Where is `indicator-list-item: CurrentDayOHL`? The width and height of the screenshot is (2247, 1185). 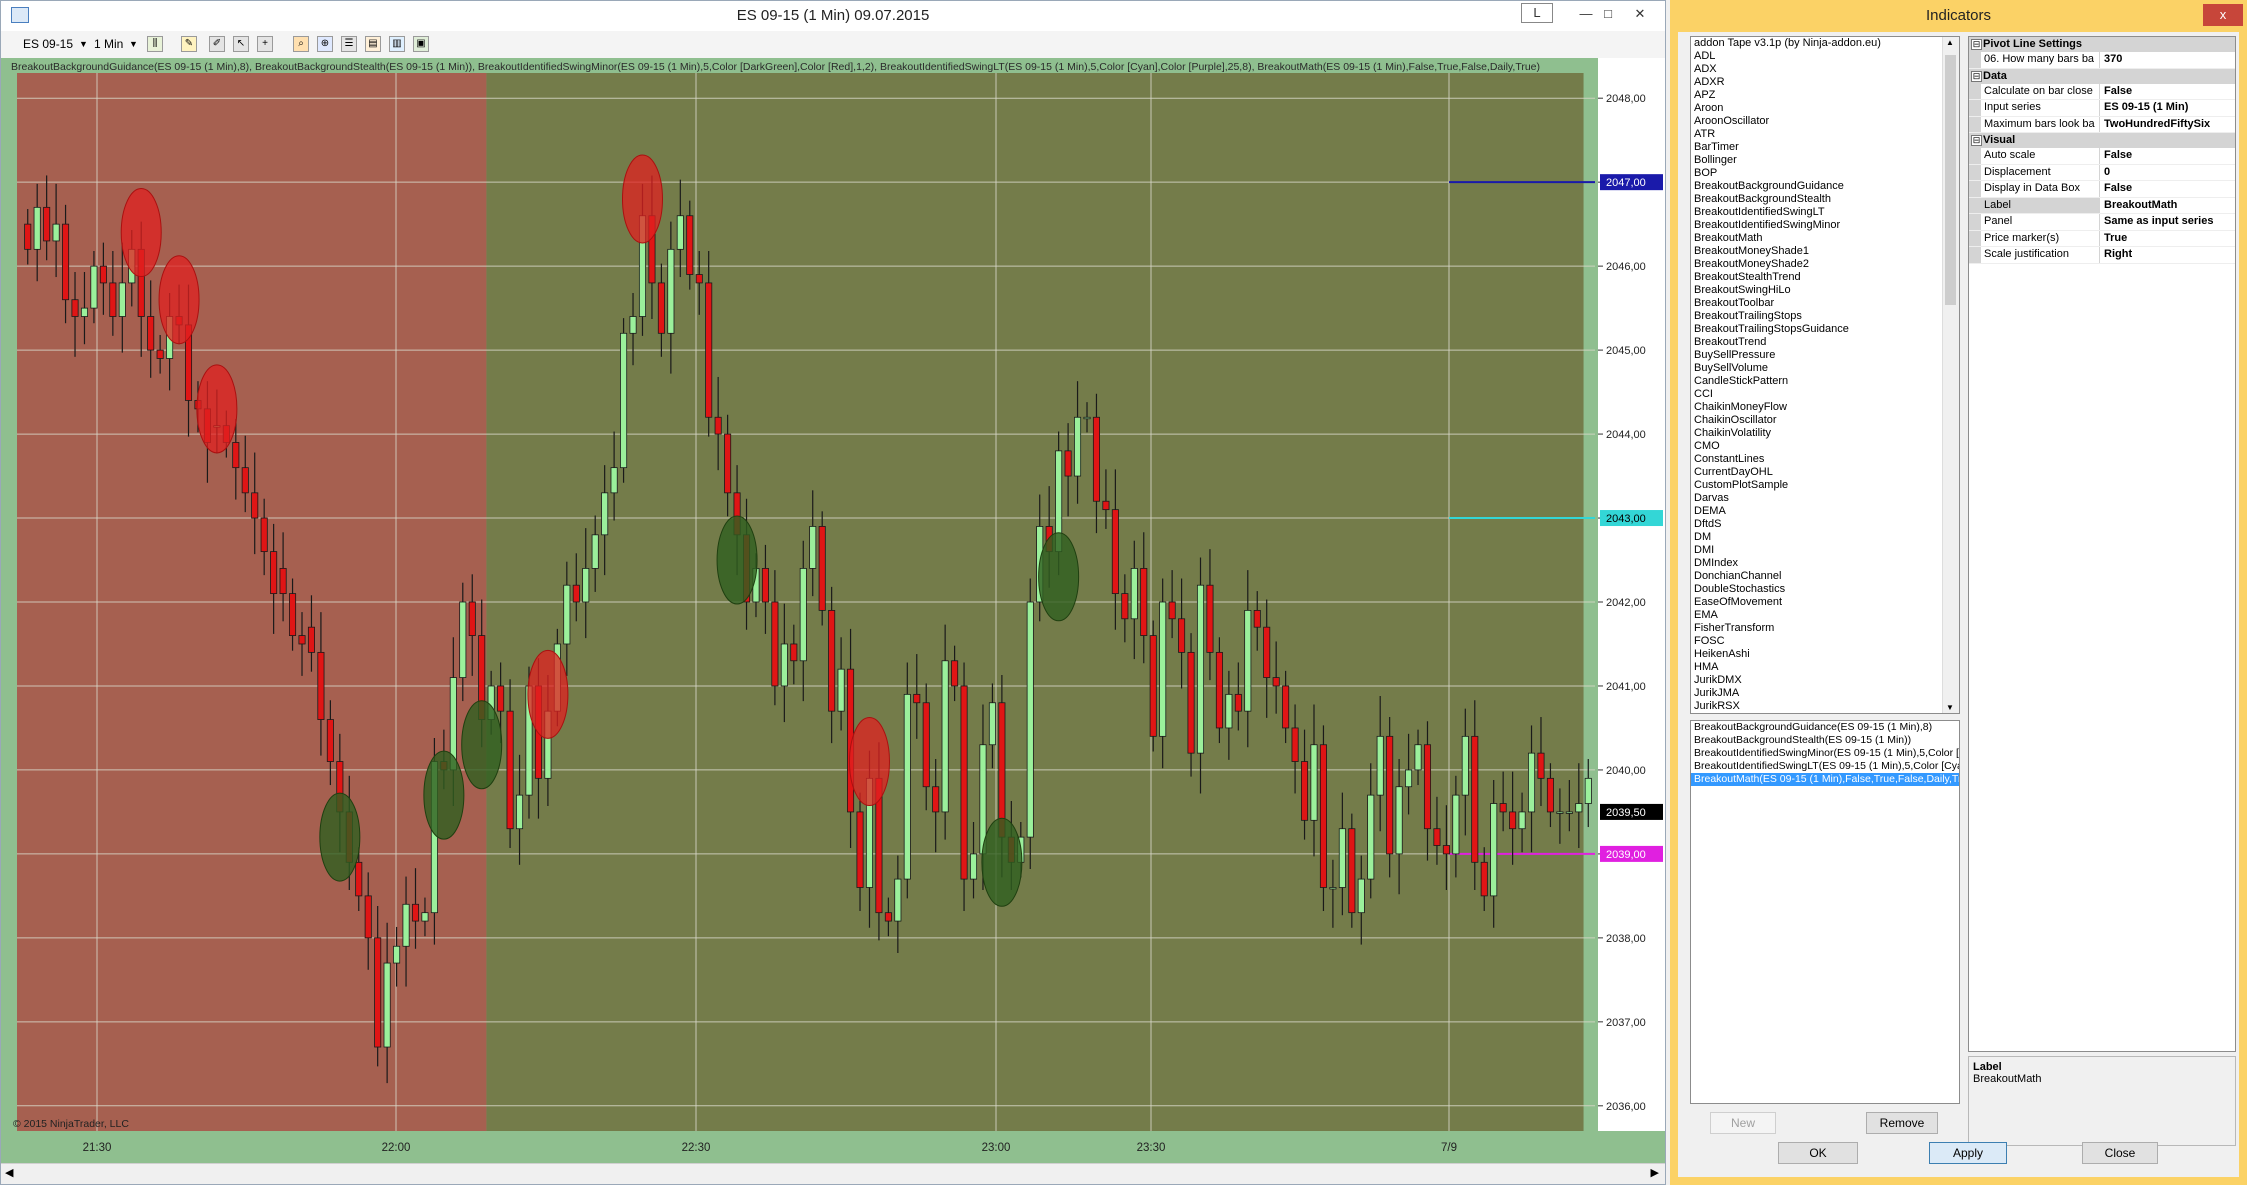
indicator-list-item: CurrentDayOHL is located at coordinates (1733, 472).